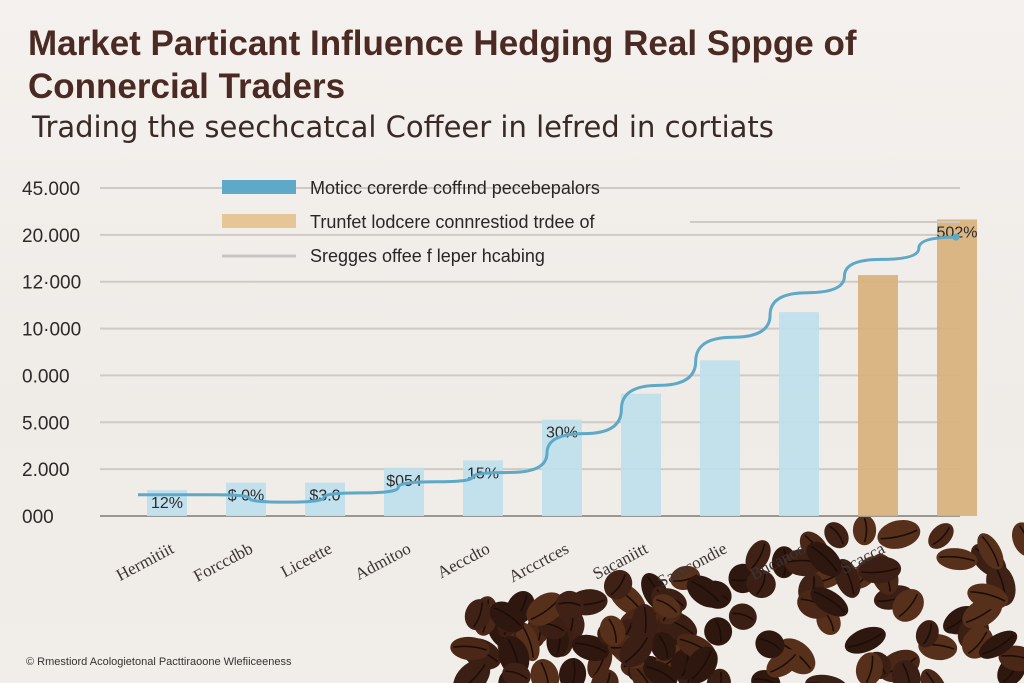 The width and height of the screenshot is (1024, 683). I want to click on y-tick-label: 10·000, so click(51, 330).